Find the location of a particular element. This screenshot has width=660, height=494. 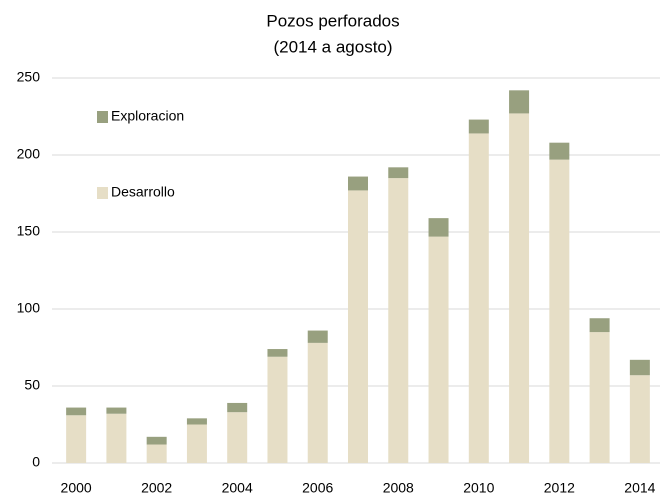

legend-label: Exploracion is located at coordinates (147, 116).